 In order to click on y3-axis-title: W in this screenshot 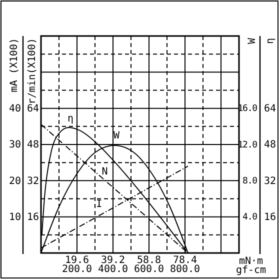, I will do `click(252, 40)`.